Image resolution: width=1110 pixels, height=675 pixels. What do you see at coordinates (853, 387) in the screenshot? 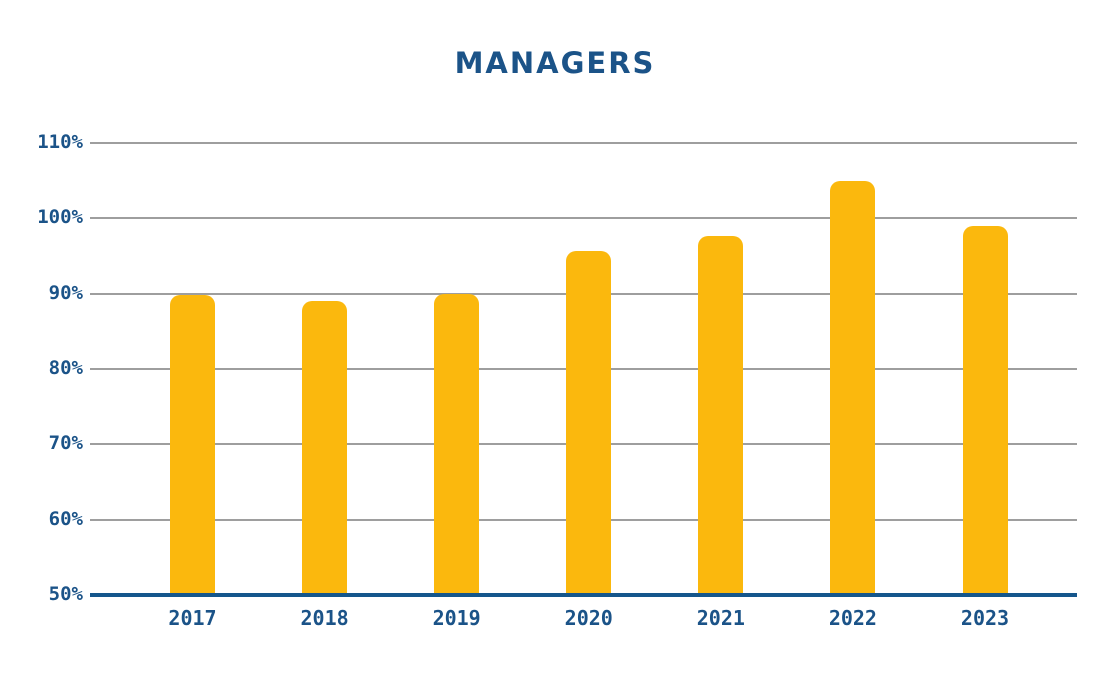
I see `bar-2022` at bounding box center [853, 387].